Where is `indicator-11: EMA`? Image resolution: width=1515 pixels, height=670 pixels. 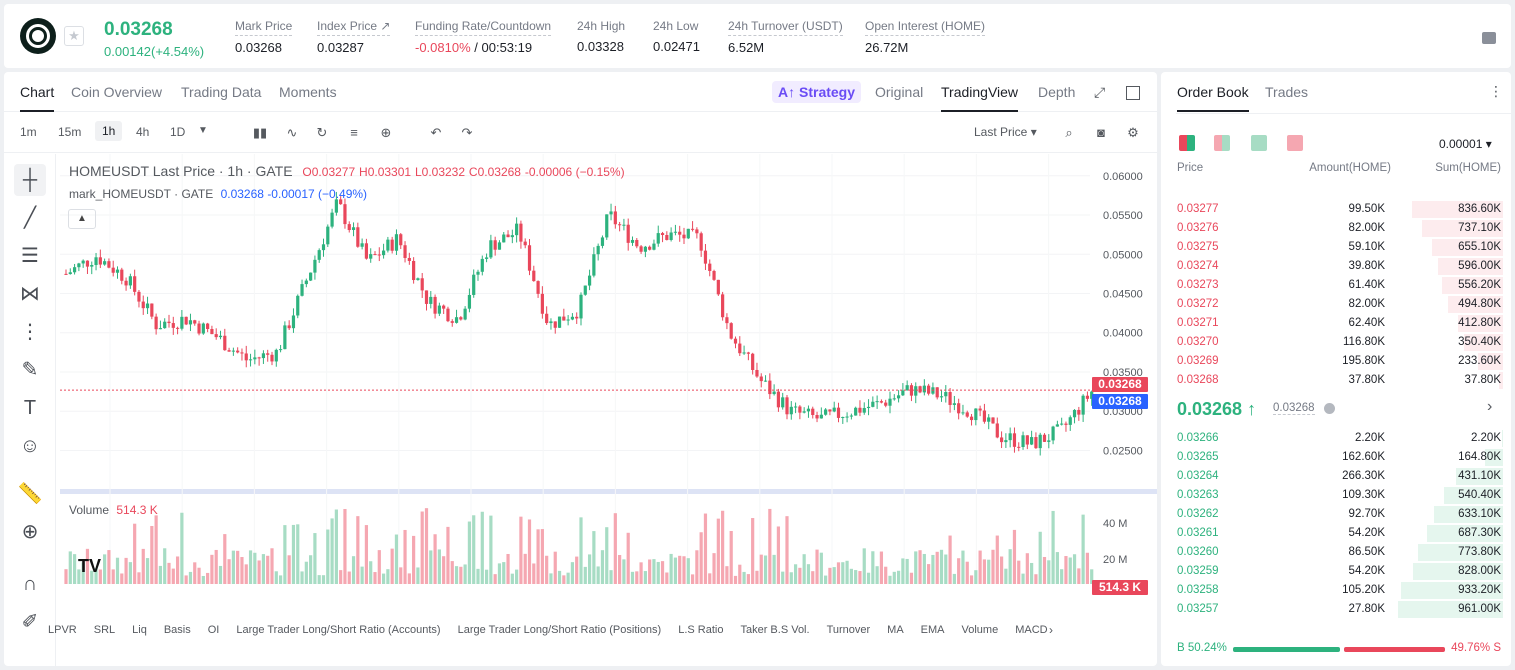
indicator-11: EMA is located at coordinates (932, 630).